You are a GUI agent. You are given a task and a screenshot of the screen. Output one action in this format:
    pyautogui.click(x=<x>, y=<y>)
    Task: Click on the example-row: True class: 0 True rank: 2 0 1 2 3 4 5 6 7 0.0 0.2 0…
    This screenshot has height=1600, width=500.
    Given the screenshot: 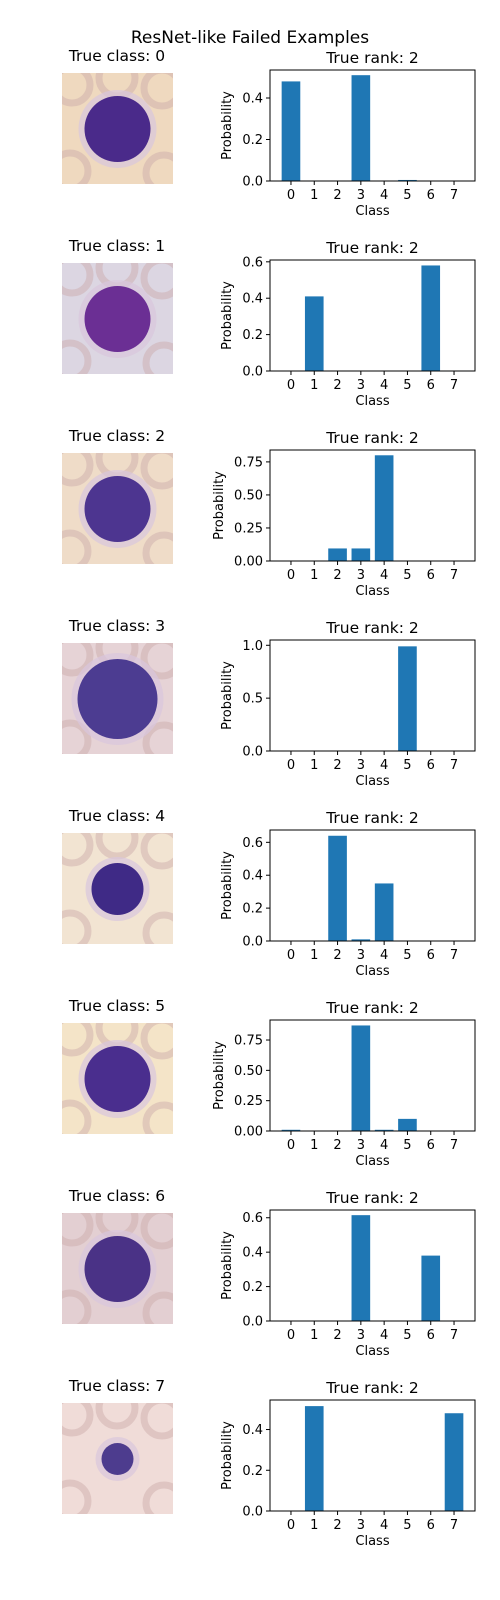 What is the action you would take?
    pyautogui.click(x=250, y=140)
    